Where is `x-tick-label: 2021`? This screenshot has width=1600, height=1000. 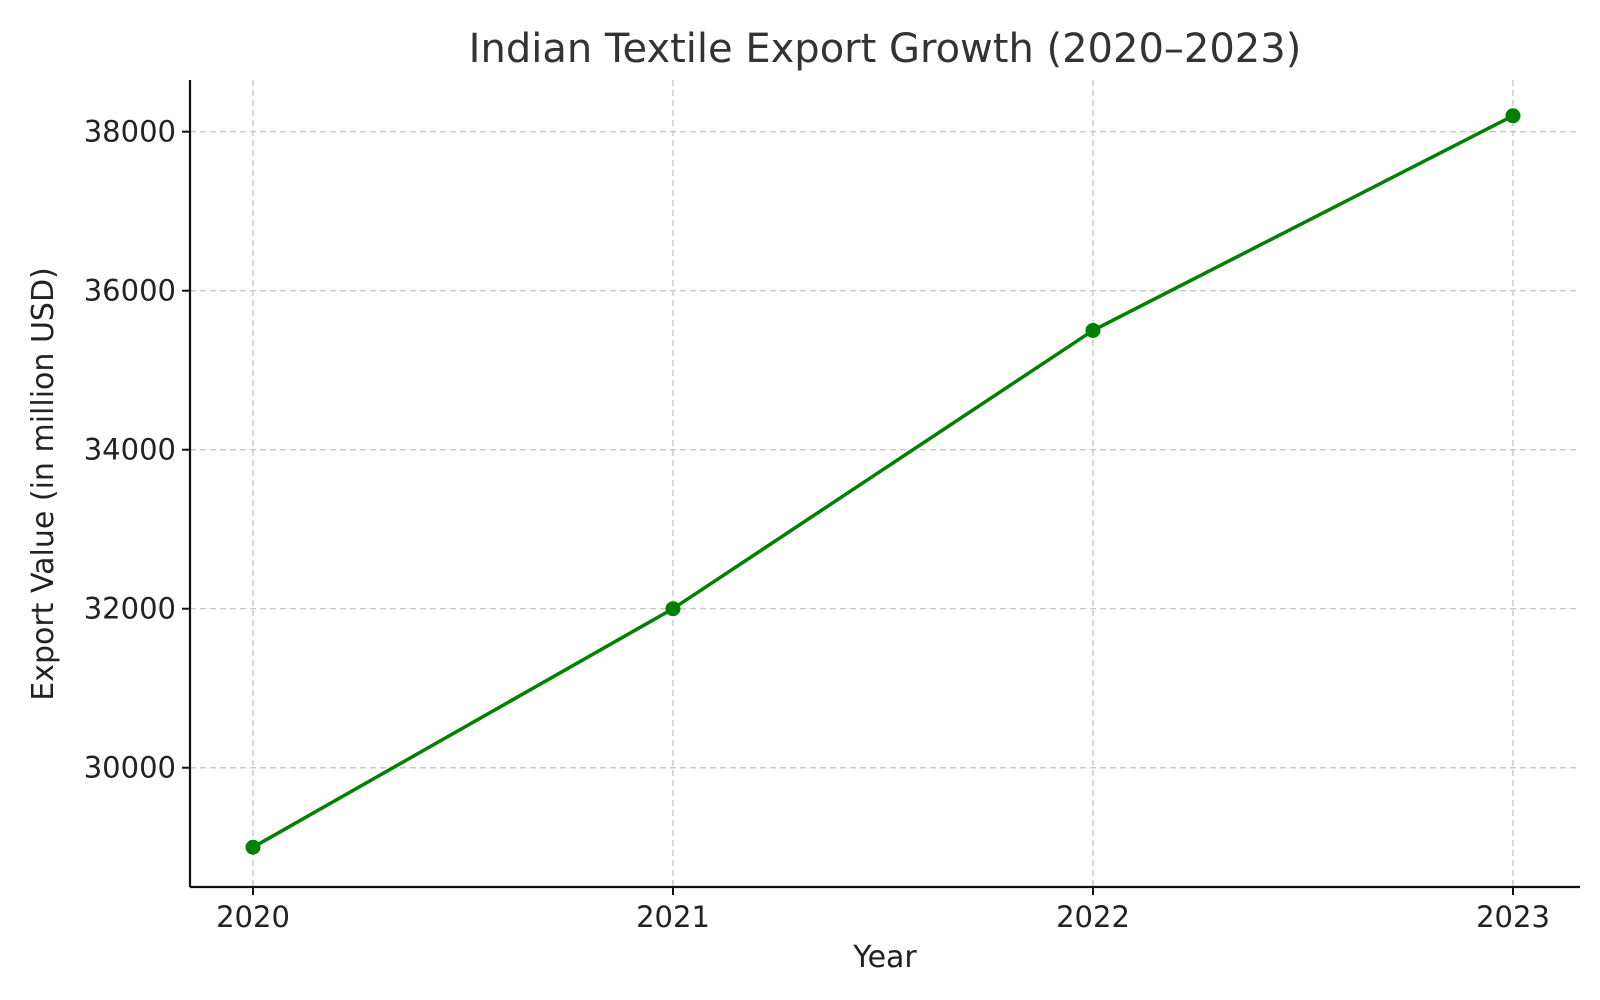
x-tick-label: 2021 is located at coordinates (673, 917).